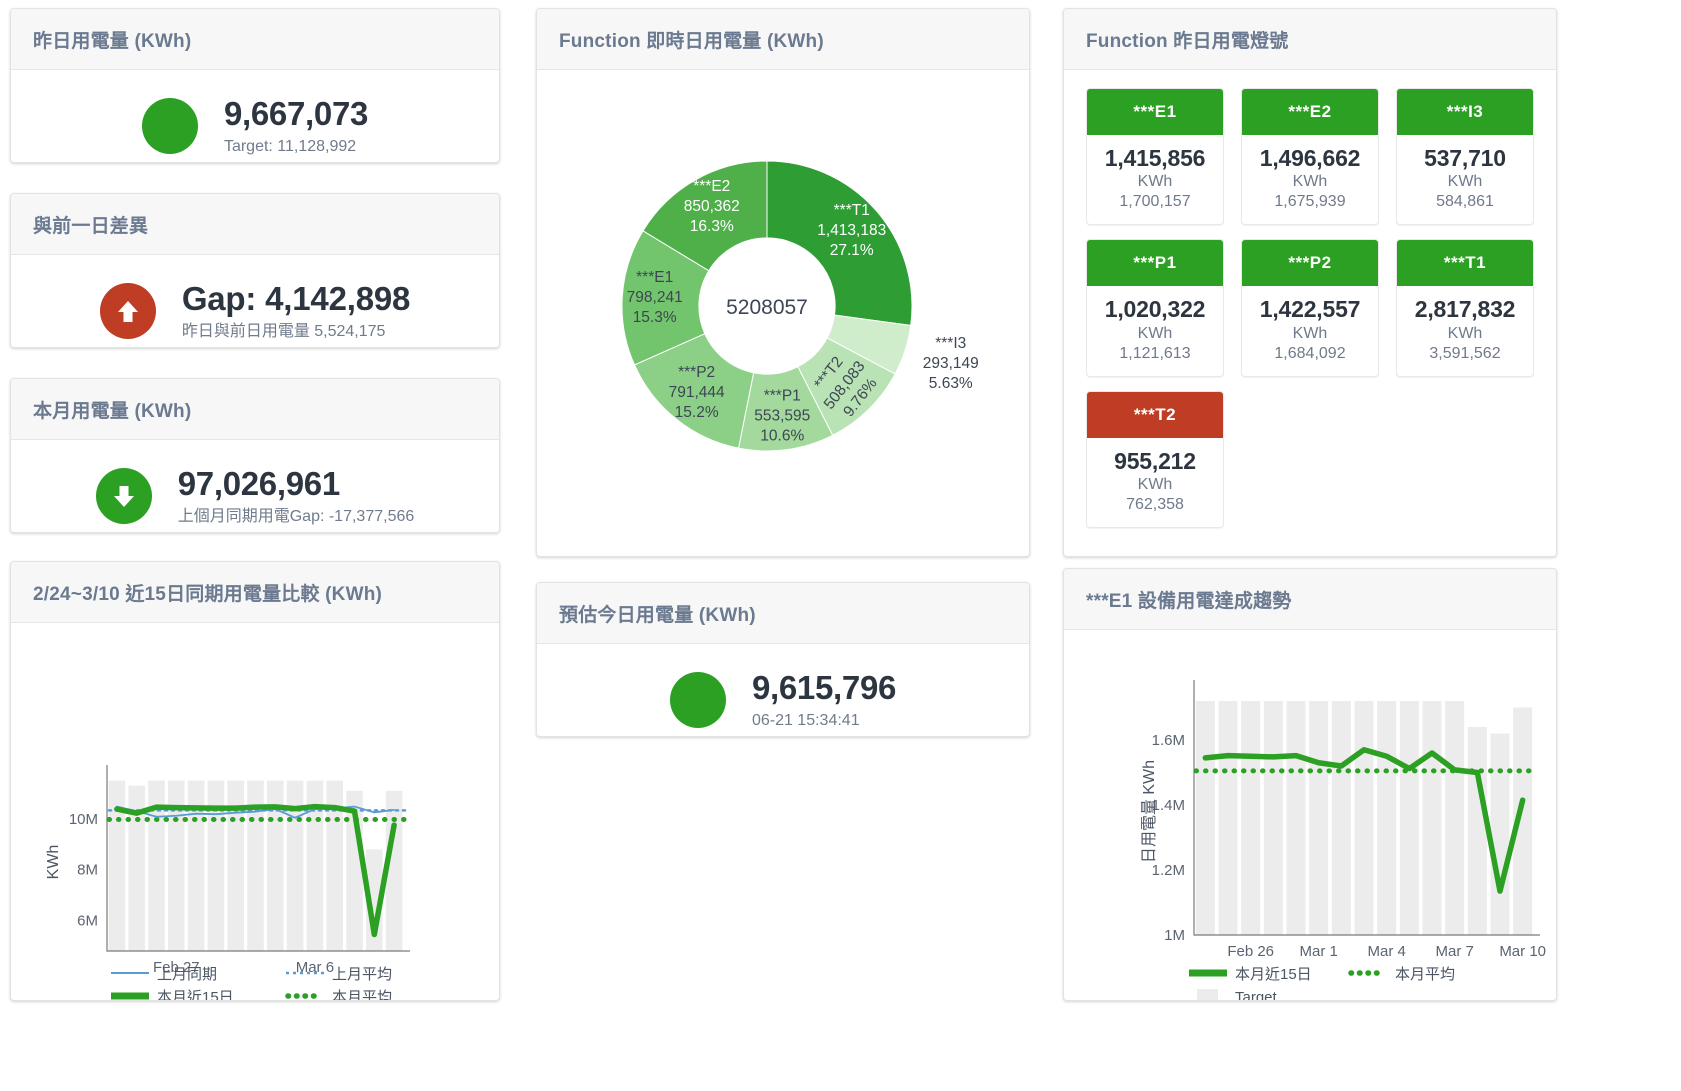 The image size is (1681, 1091). I want to click on card-body-yesterday: 9,667,073 Target: 11,128,992, so click(255, 116).